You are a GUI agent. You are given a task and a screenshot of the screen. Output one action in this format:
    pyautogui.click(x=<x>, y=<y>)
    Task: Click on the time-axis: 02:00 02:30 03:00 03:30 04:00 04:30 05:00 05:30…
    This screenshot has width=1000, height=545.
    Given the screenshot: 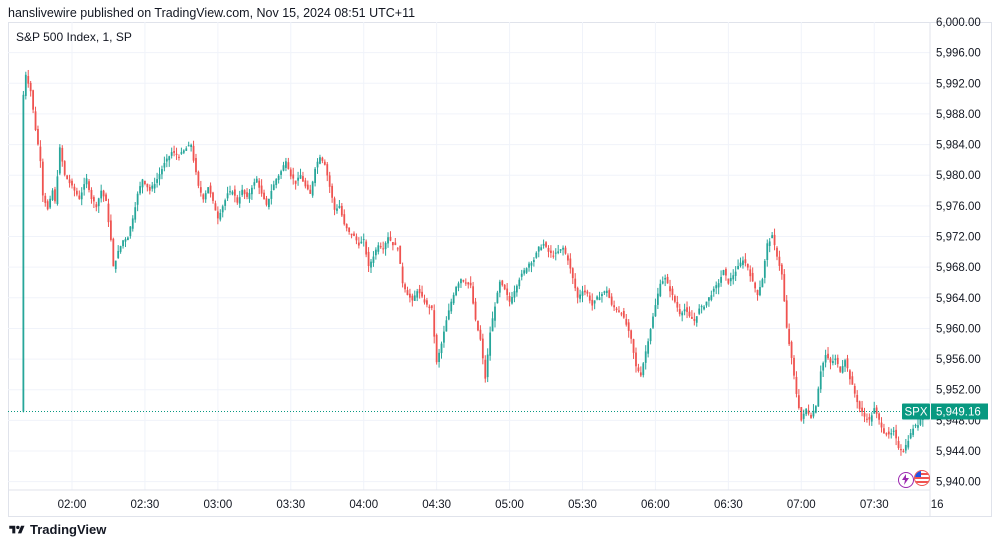 What is the action you would take?
    pyautogui.click(x=501, y=505)
    